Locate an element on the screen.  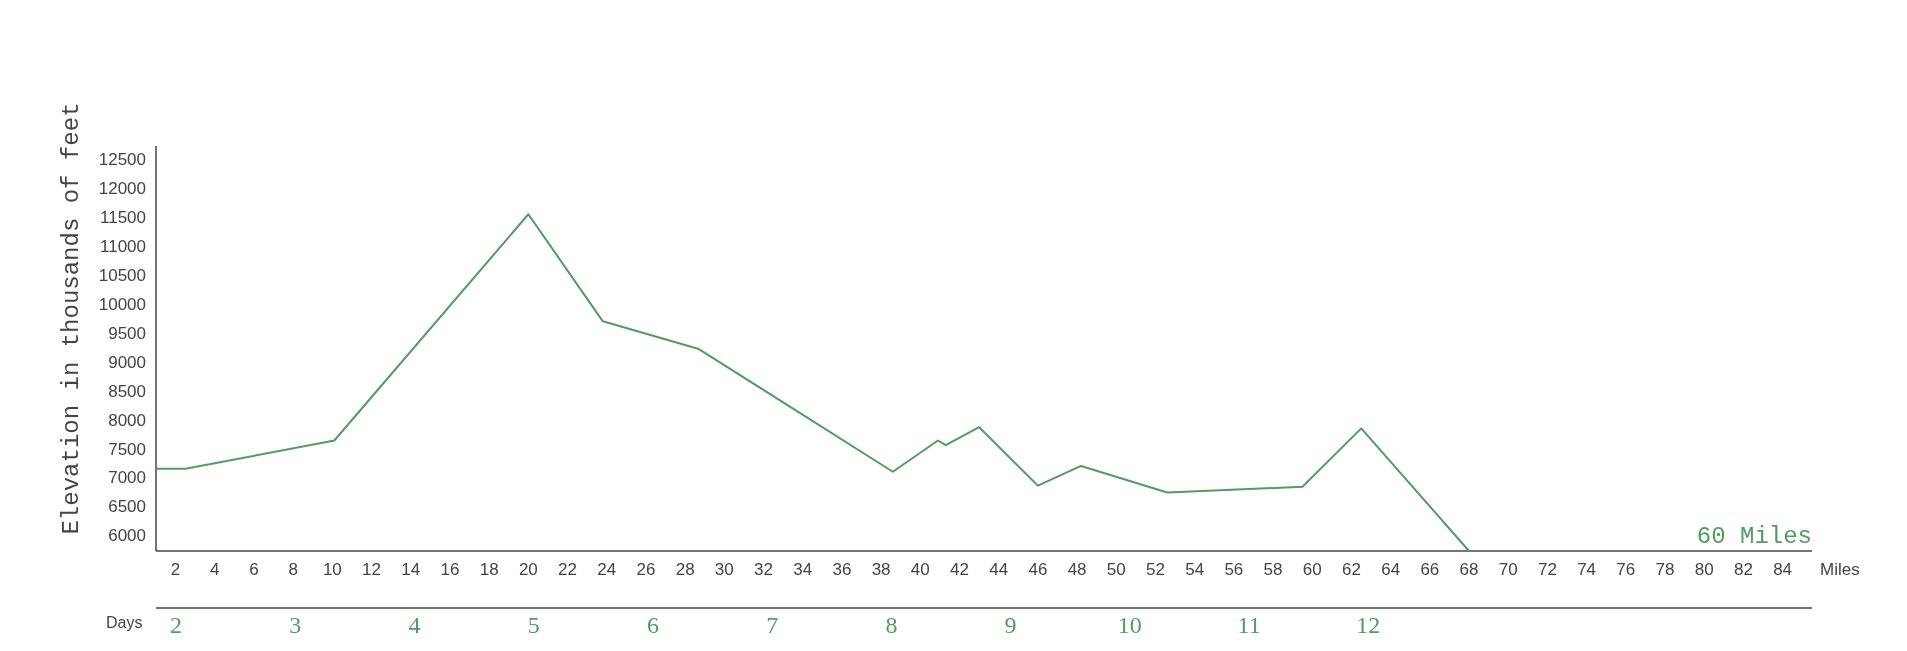
x-tick-label: 44 is located at coordinates (999, 569).